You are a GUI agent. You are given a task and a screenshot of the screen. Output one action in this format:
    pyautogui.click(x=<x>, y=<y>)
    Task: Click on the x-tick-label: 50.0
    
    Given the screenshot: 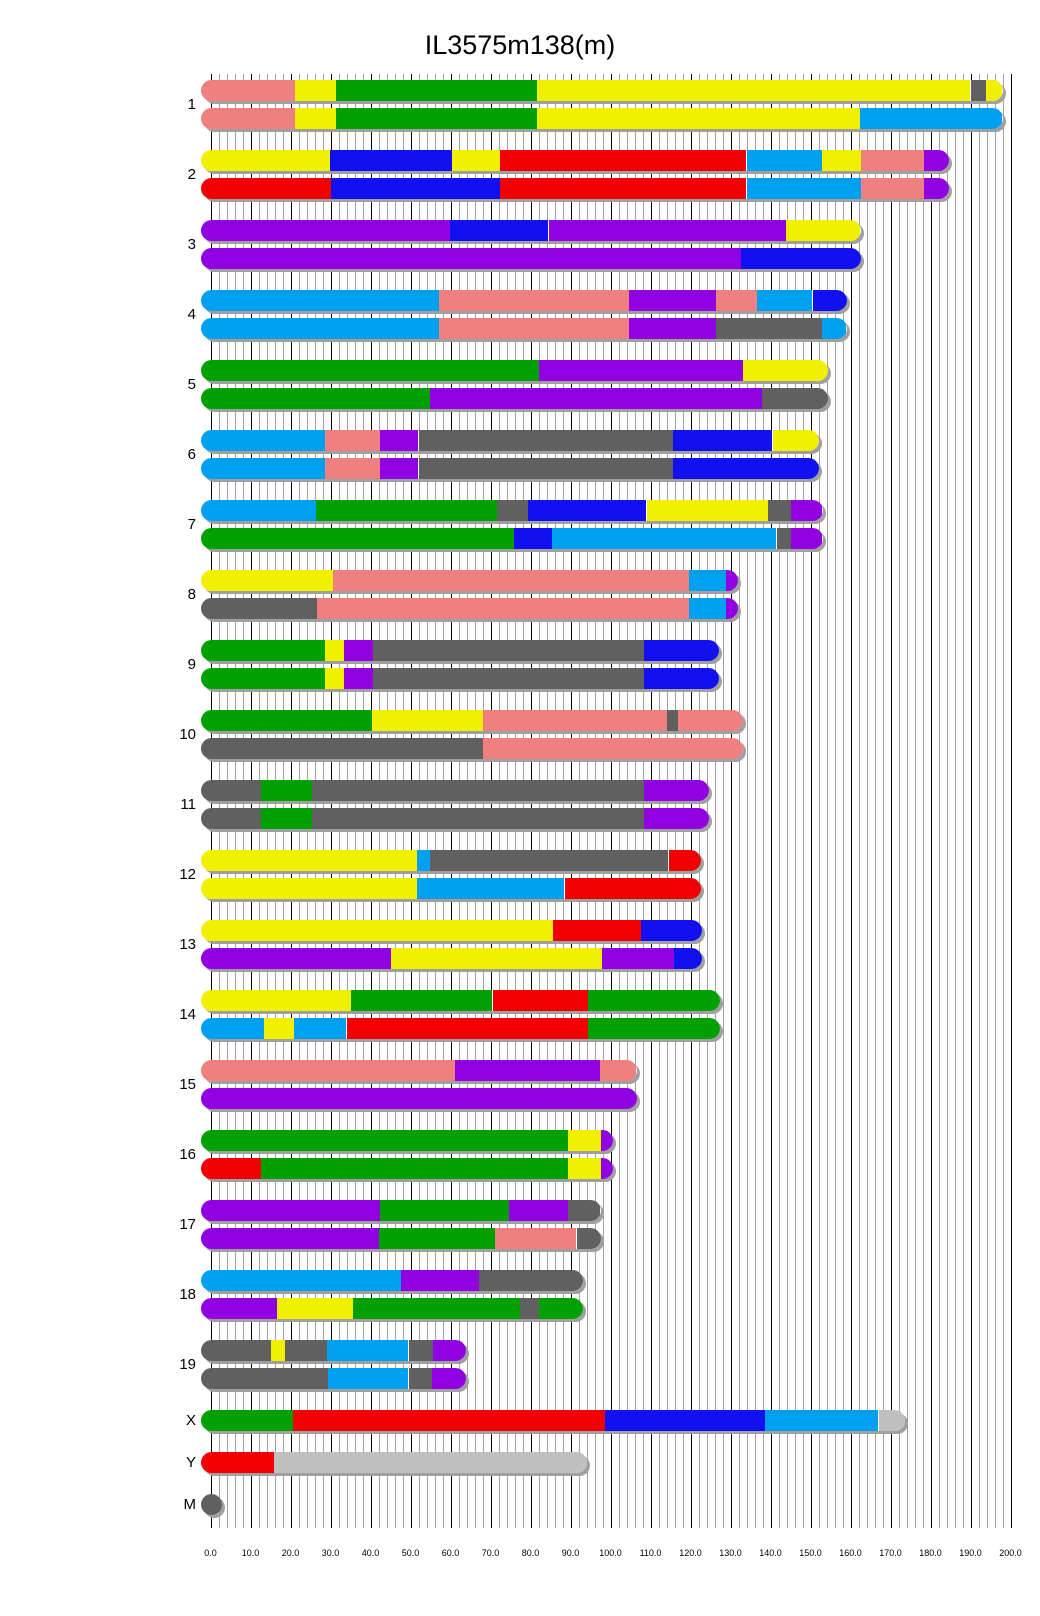 What is the action you would take?
    pyautogui.click(x=410, y=1553)
    